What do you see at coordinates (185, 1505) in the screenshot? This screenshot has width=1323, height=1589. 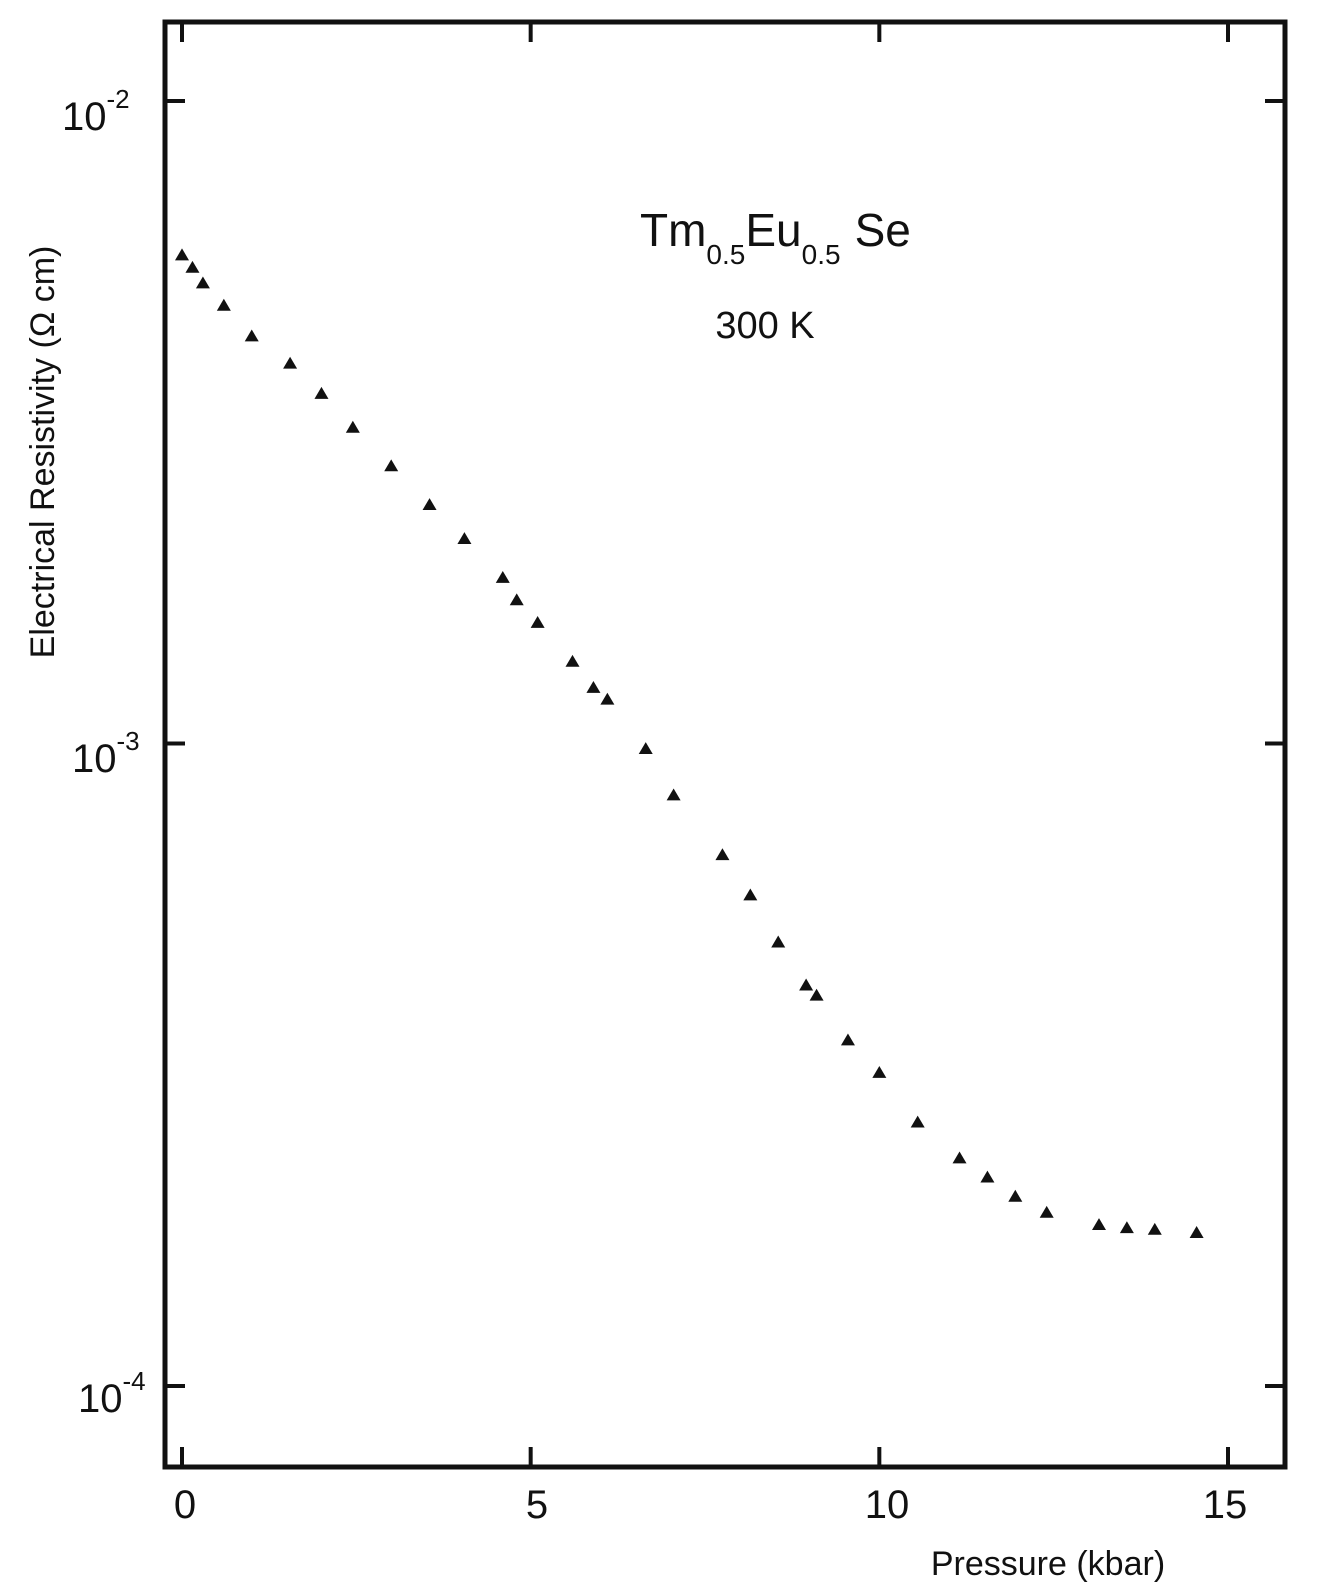 I see `x-tick-label: 0` at bounding box center [185, 1505].